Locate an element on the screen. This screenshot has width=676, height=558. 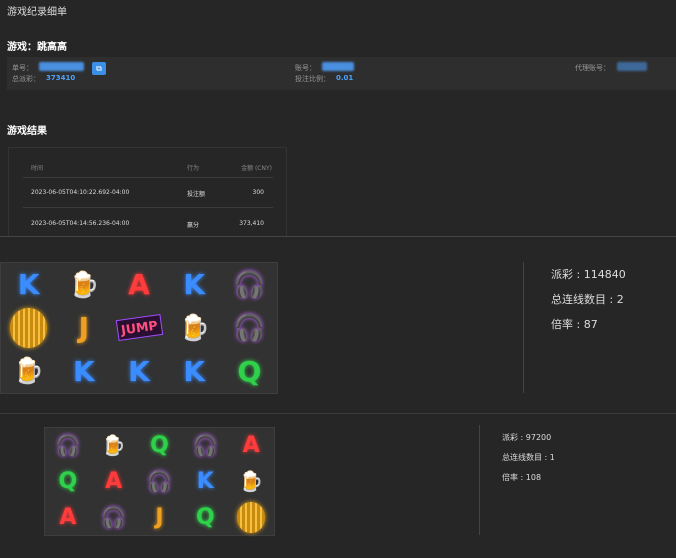
agent-account-label: 代理账号： is located at coordinates (592, 68).